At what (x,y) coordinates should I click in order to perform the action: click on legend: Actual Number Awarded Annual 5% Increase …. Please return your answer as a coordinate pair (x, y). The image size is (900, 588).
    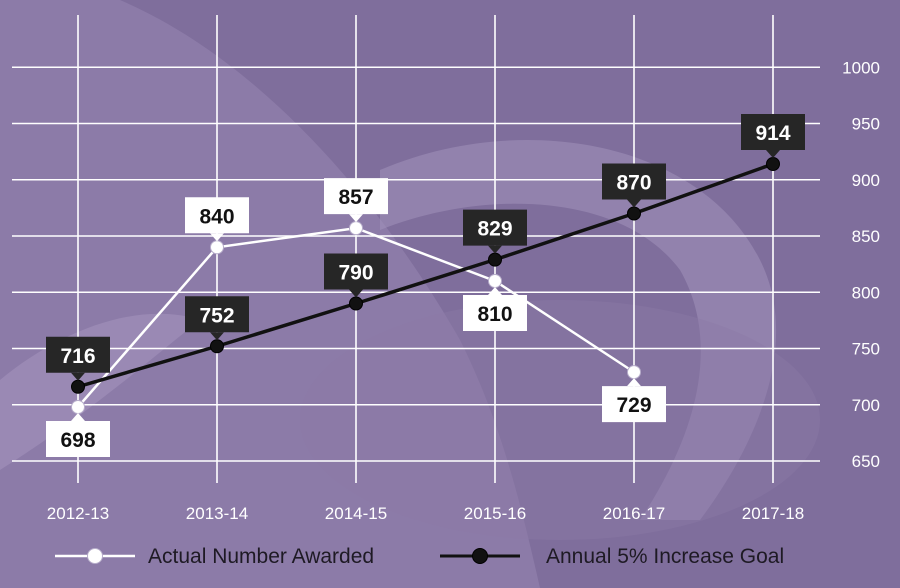
    Looking at the image, I should click on (419, 556).